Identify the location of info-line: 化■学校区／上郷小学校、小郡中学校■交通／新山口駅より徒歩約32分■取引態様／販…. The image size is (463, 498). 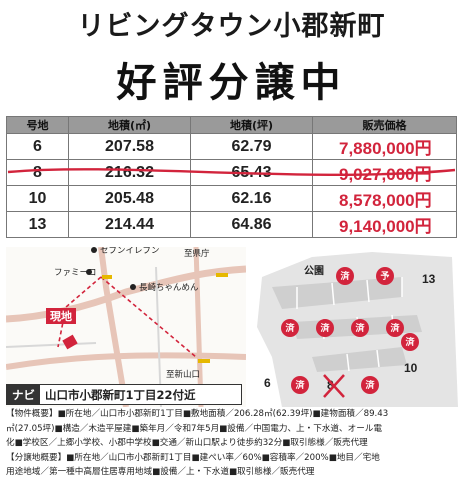
(187, 443).